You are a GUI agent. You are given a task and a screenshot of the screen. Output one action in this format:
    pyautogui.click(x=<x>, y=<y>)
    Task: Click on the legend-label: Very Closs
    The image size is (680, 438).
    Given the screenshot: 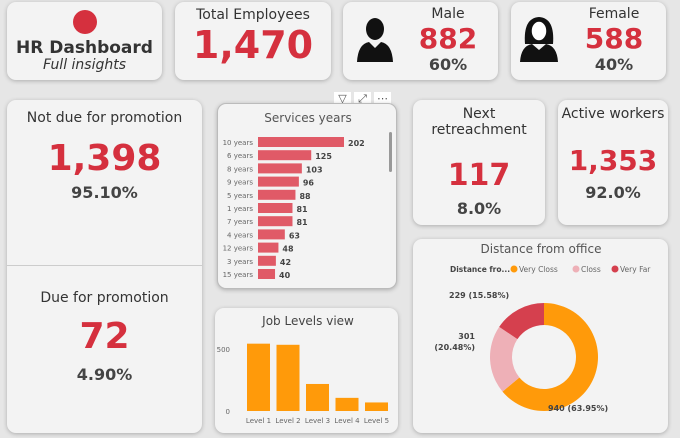 What is the action you would take?
    pyautogui.click(x=538, y=269)
    